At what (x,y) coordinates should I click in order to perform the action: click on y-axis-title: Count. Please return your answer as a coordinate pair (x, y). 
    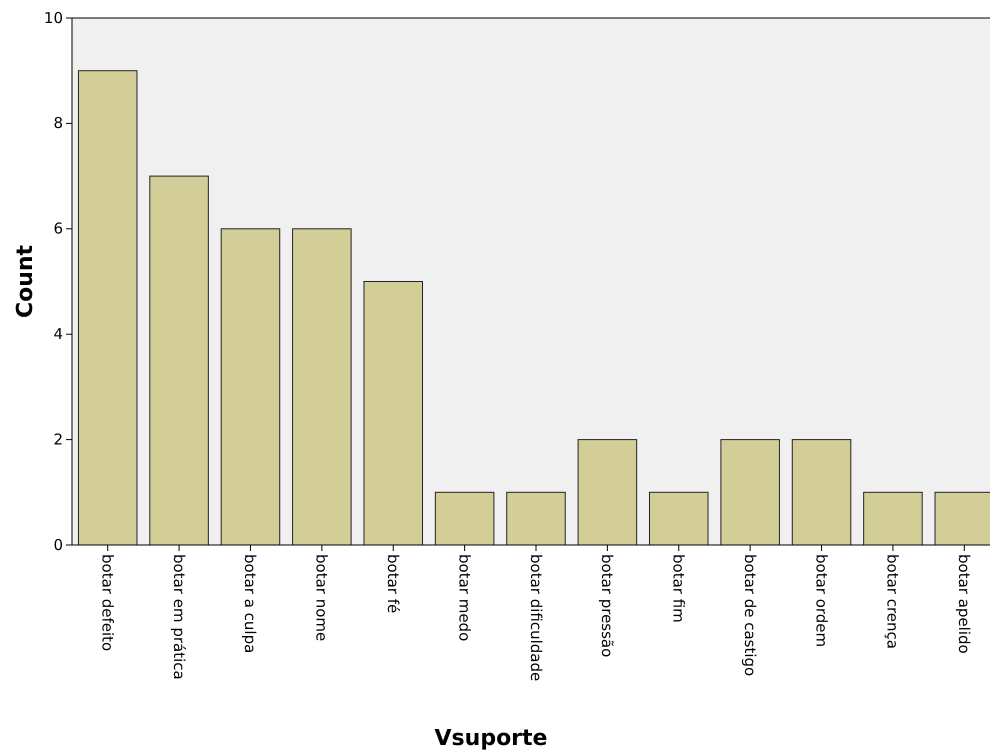
    Looking at the image, I should click on (25, 281).